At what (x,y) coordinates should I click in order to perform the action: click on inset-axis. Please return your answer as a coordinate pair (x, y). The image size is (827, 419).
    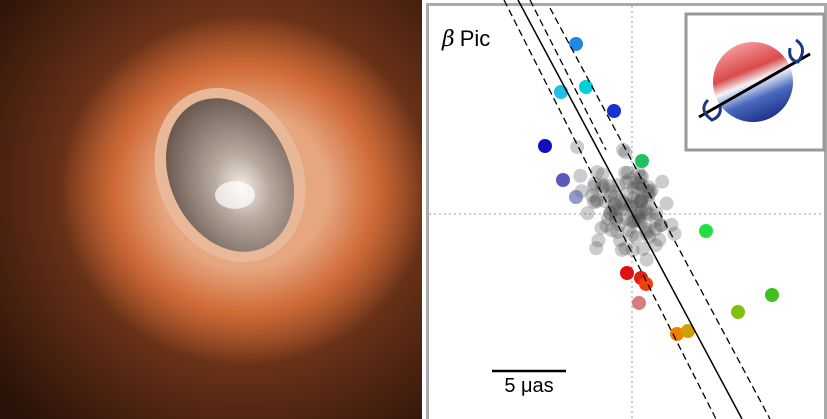
    Looking at the image, I should click on (754, 85).